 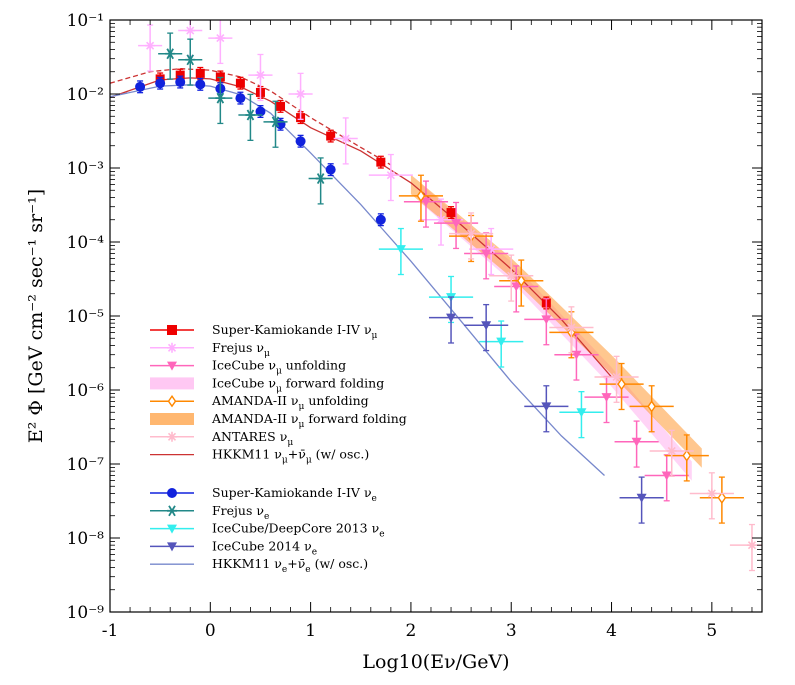 What do you see at coordinates (85, 95) in the screenshot?
I see `y-tick-label: 10⁻²` at bounding box center [85, 95].